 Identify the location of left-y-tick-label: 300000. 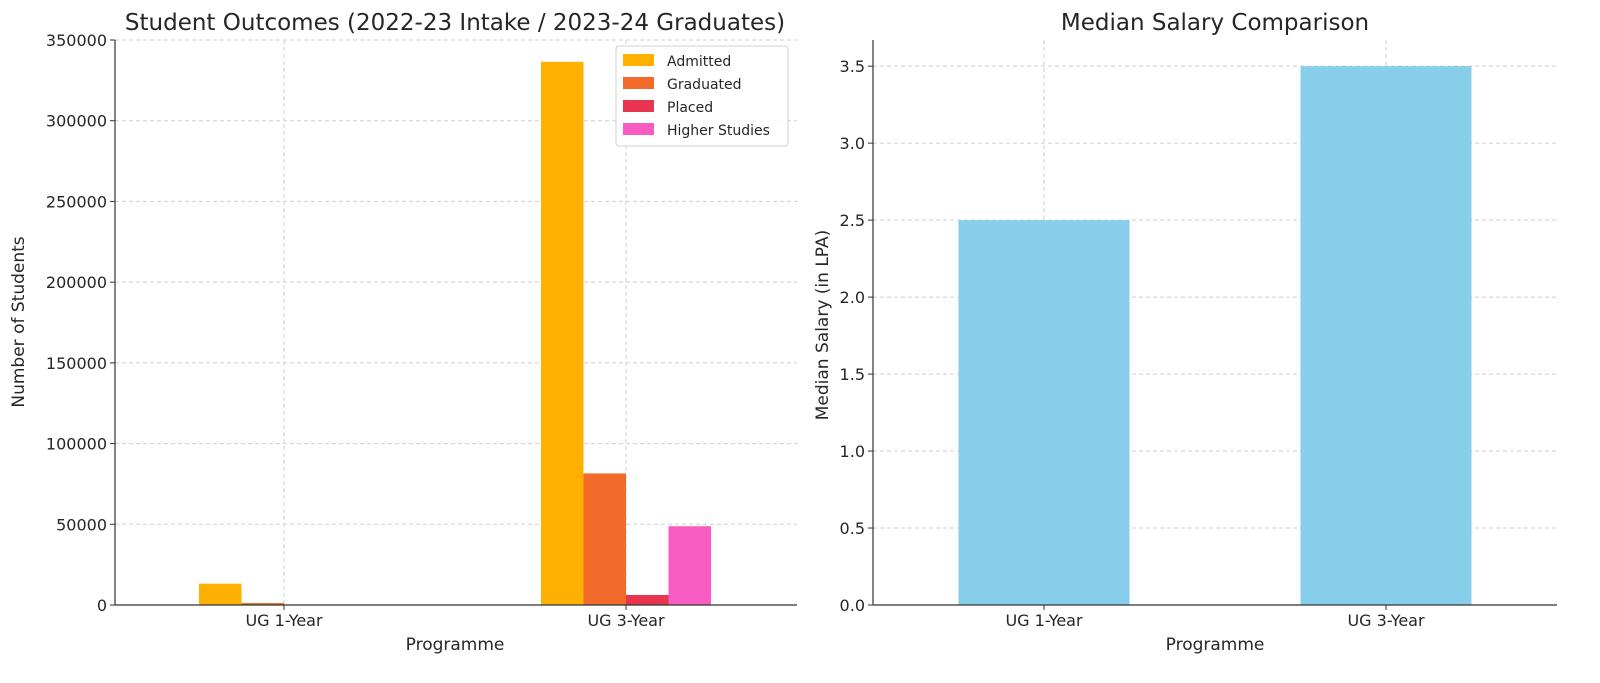
(76, 121).